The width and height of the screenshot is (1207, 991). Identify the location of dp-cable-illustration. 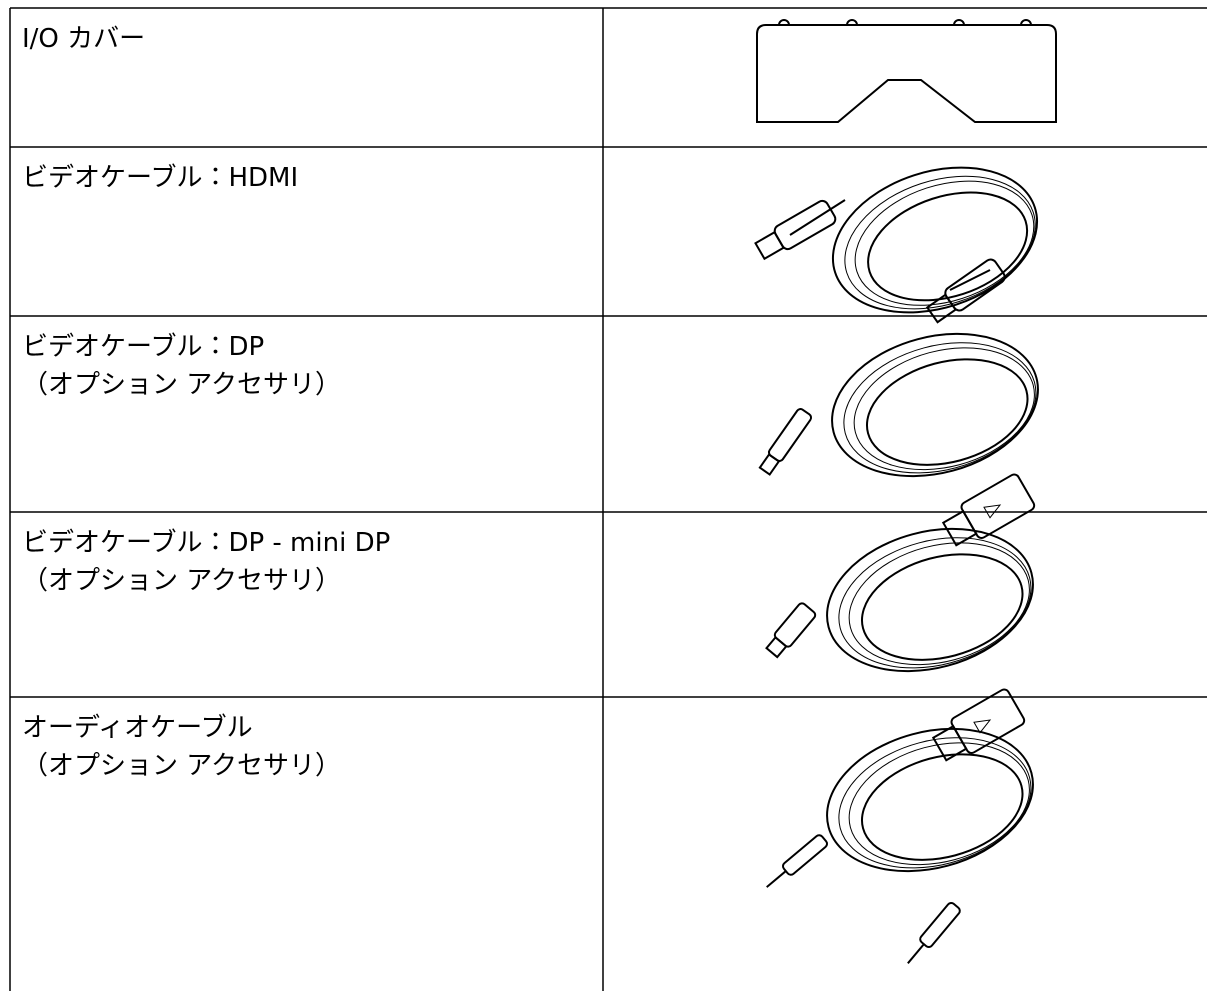
(907, 429).